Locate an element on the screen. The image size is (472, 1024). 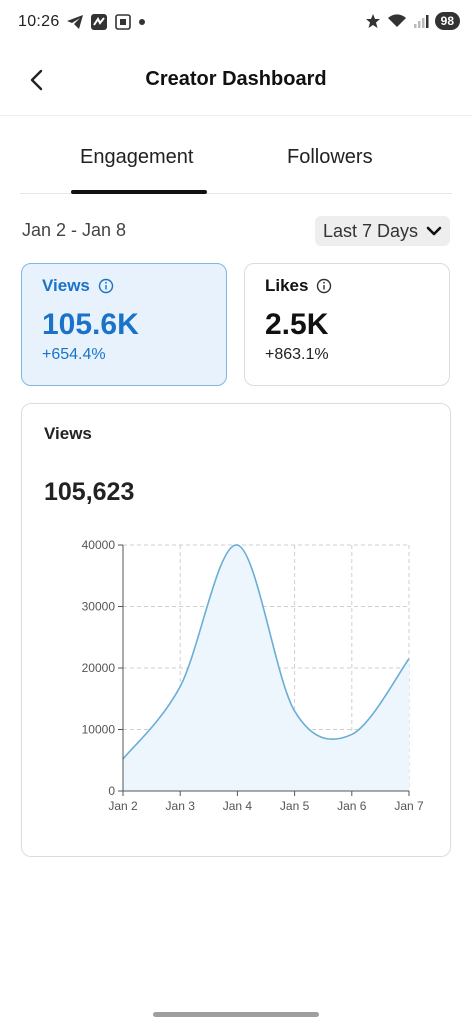
active-tab-indicator is located at coordinates (139, 192).